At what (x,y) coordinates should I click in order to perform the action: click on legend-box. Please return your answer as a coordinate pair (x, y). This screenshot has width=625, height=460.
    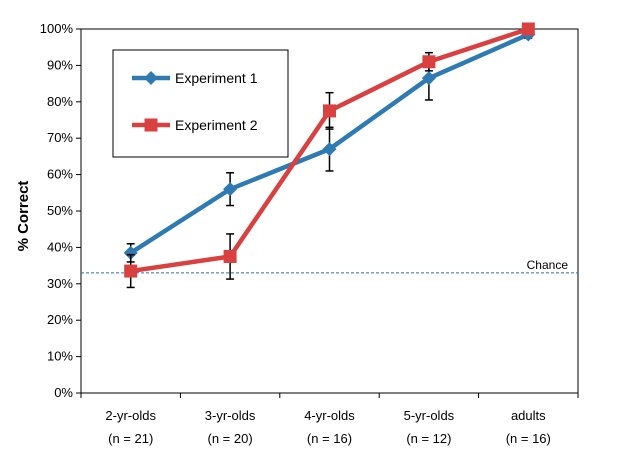
    Looking at the image, I should click on (200, 103).